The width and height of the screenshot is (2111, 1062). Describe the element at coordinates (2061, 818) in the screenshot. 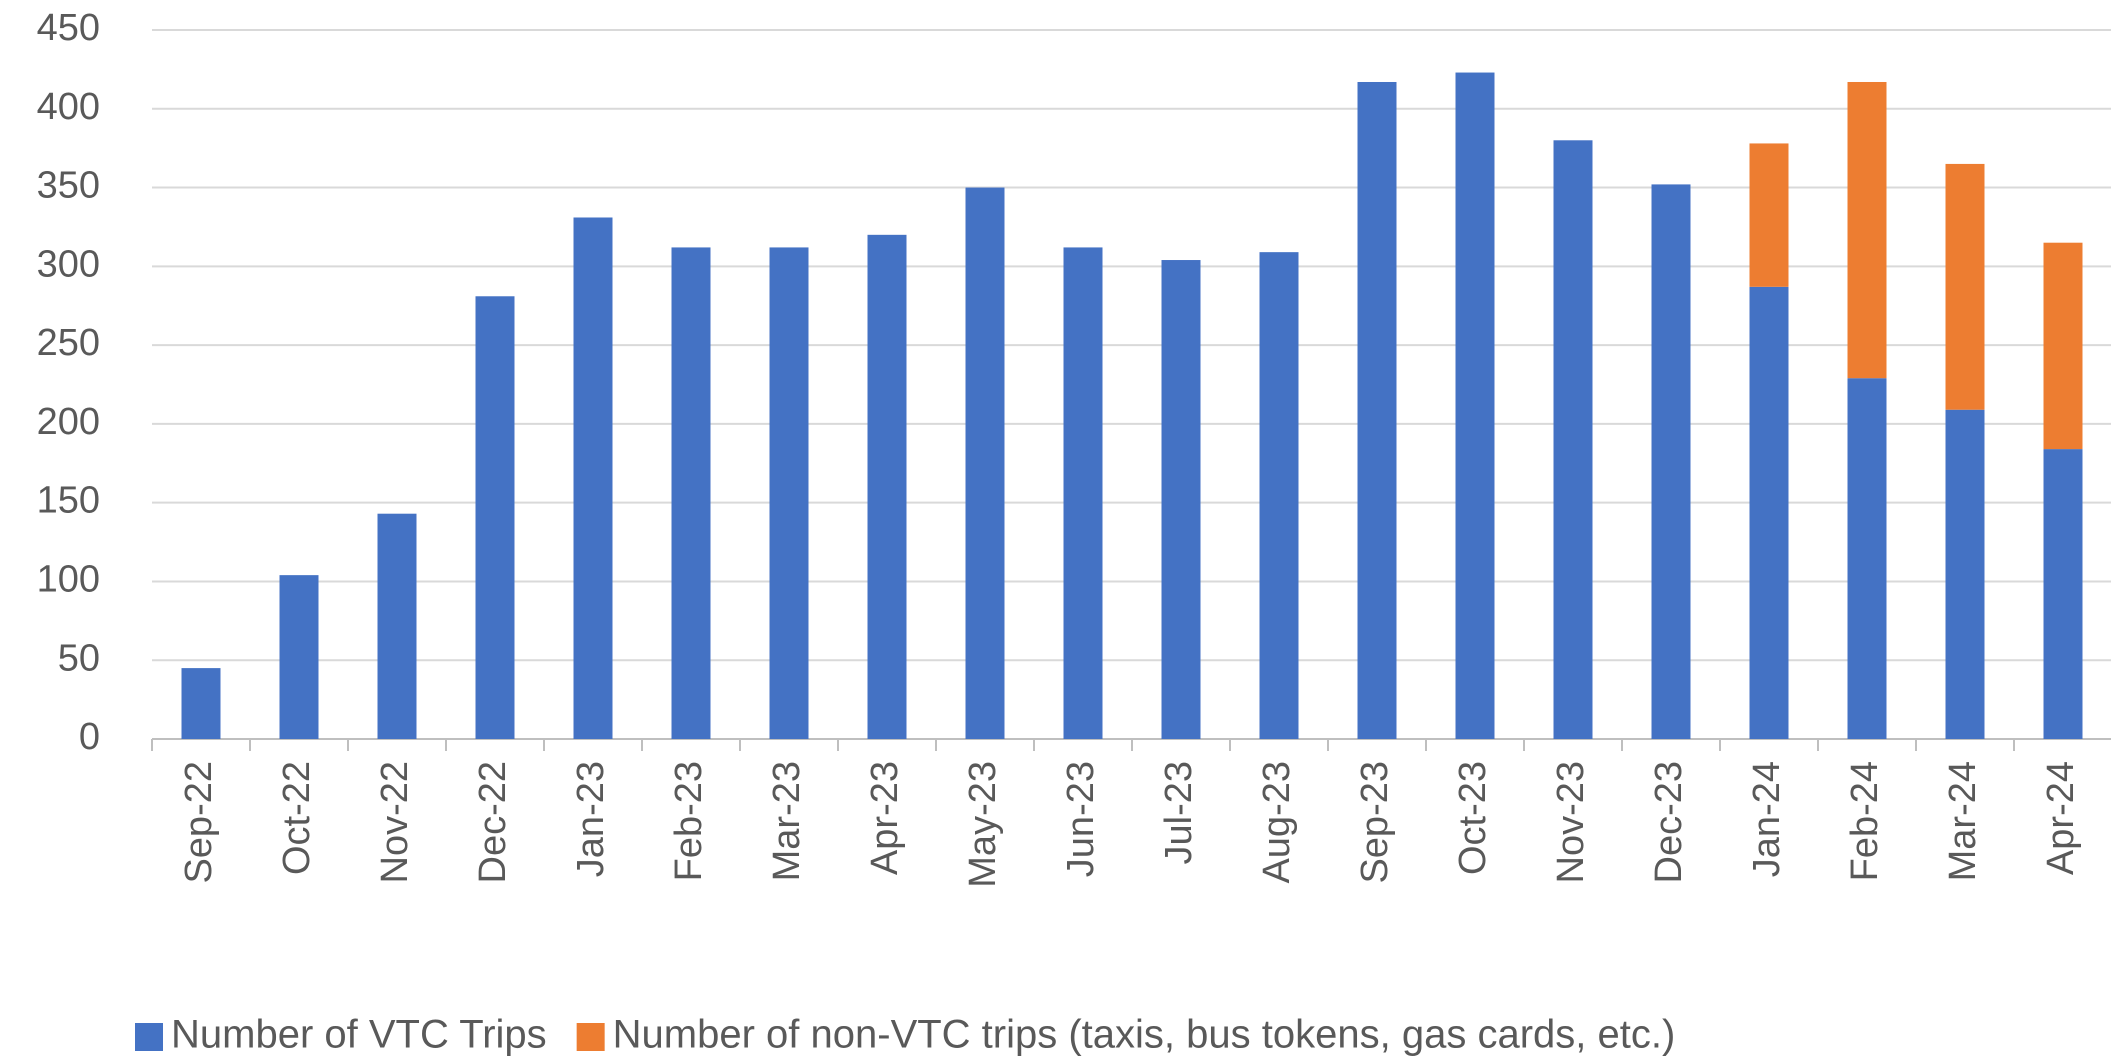

I see `x-tick-label: Apr-24` at that location.